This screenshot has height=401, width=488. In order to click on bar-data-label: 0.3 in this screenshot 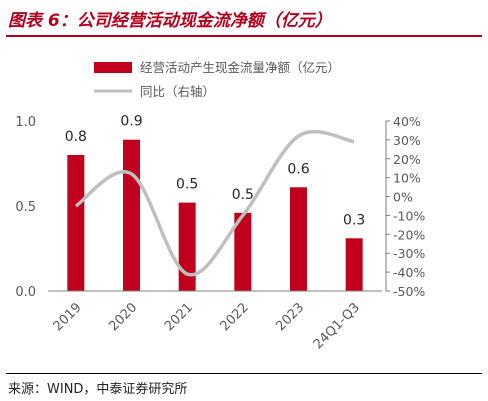, I will do `click(354, 220)`.